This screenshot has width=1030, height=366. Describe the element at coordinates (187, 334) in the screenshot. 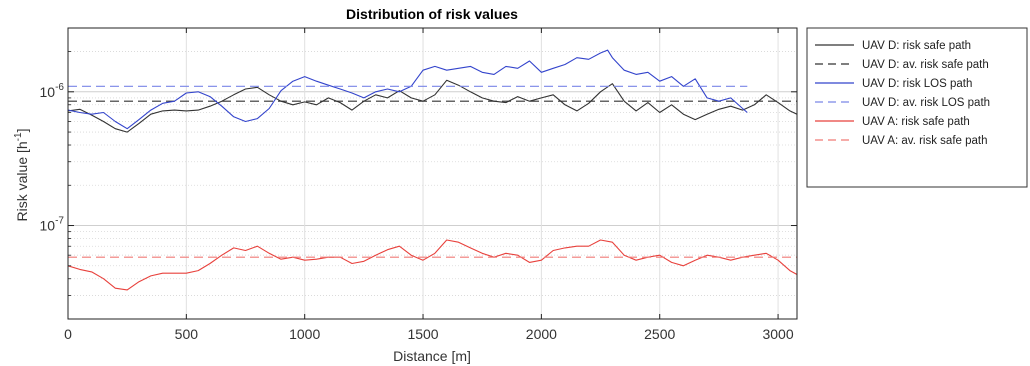

I see `x-tick-label: 500` at that location.